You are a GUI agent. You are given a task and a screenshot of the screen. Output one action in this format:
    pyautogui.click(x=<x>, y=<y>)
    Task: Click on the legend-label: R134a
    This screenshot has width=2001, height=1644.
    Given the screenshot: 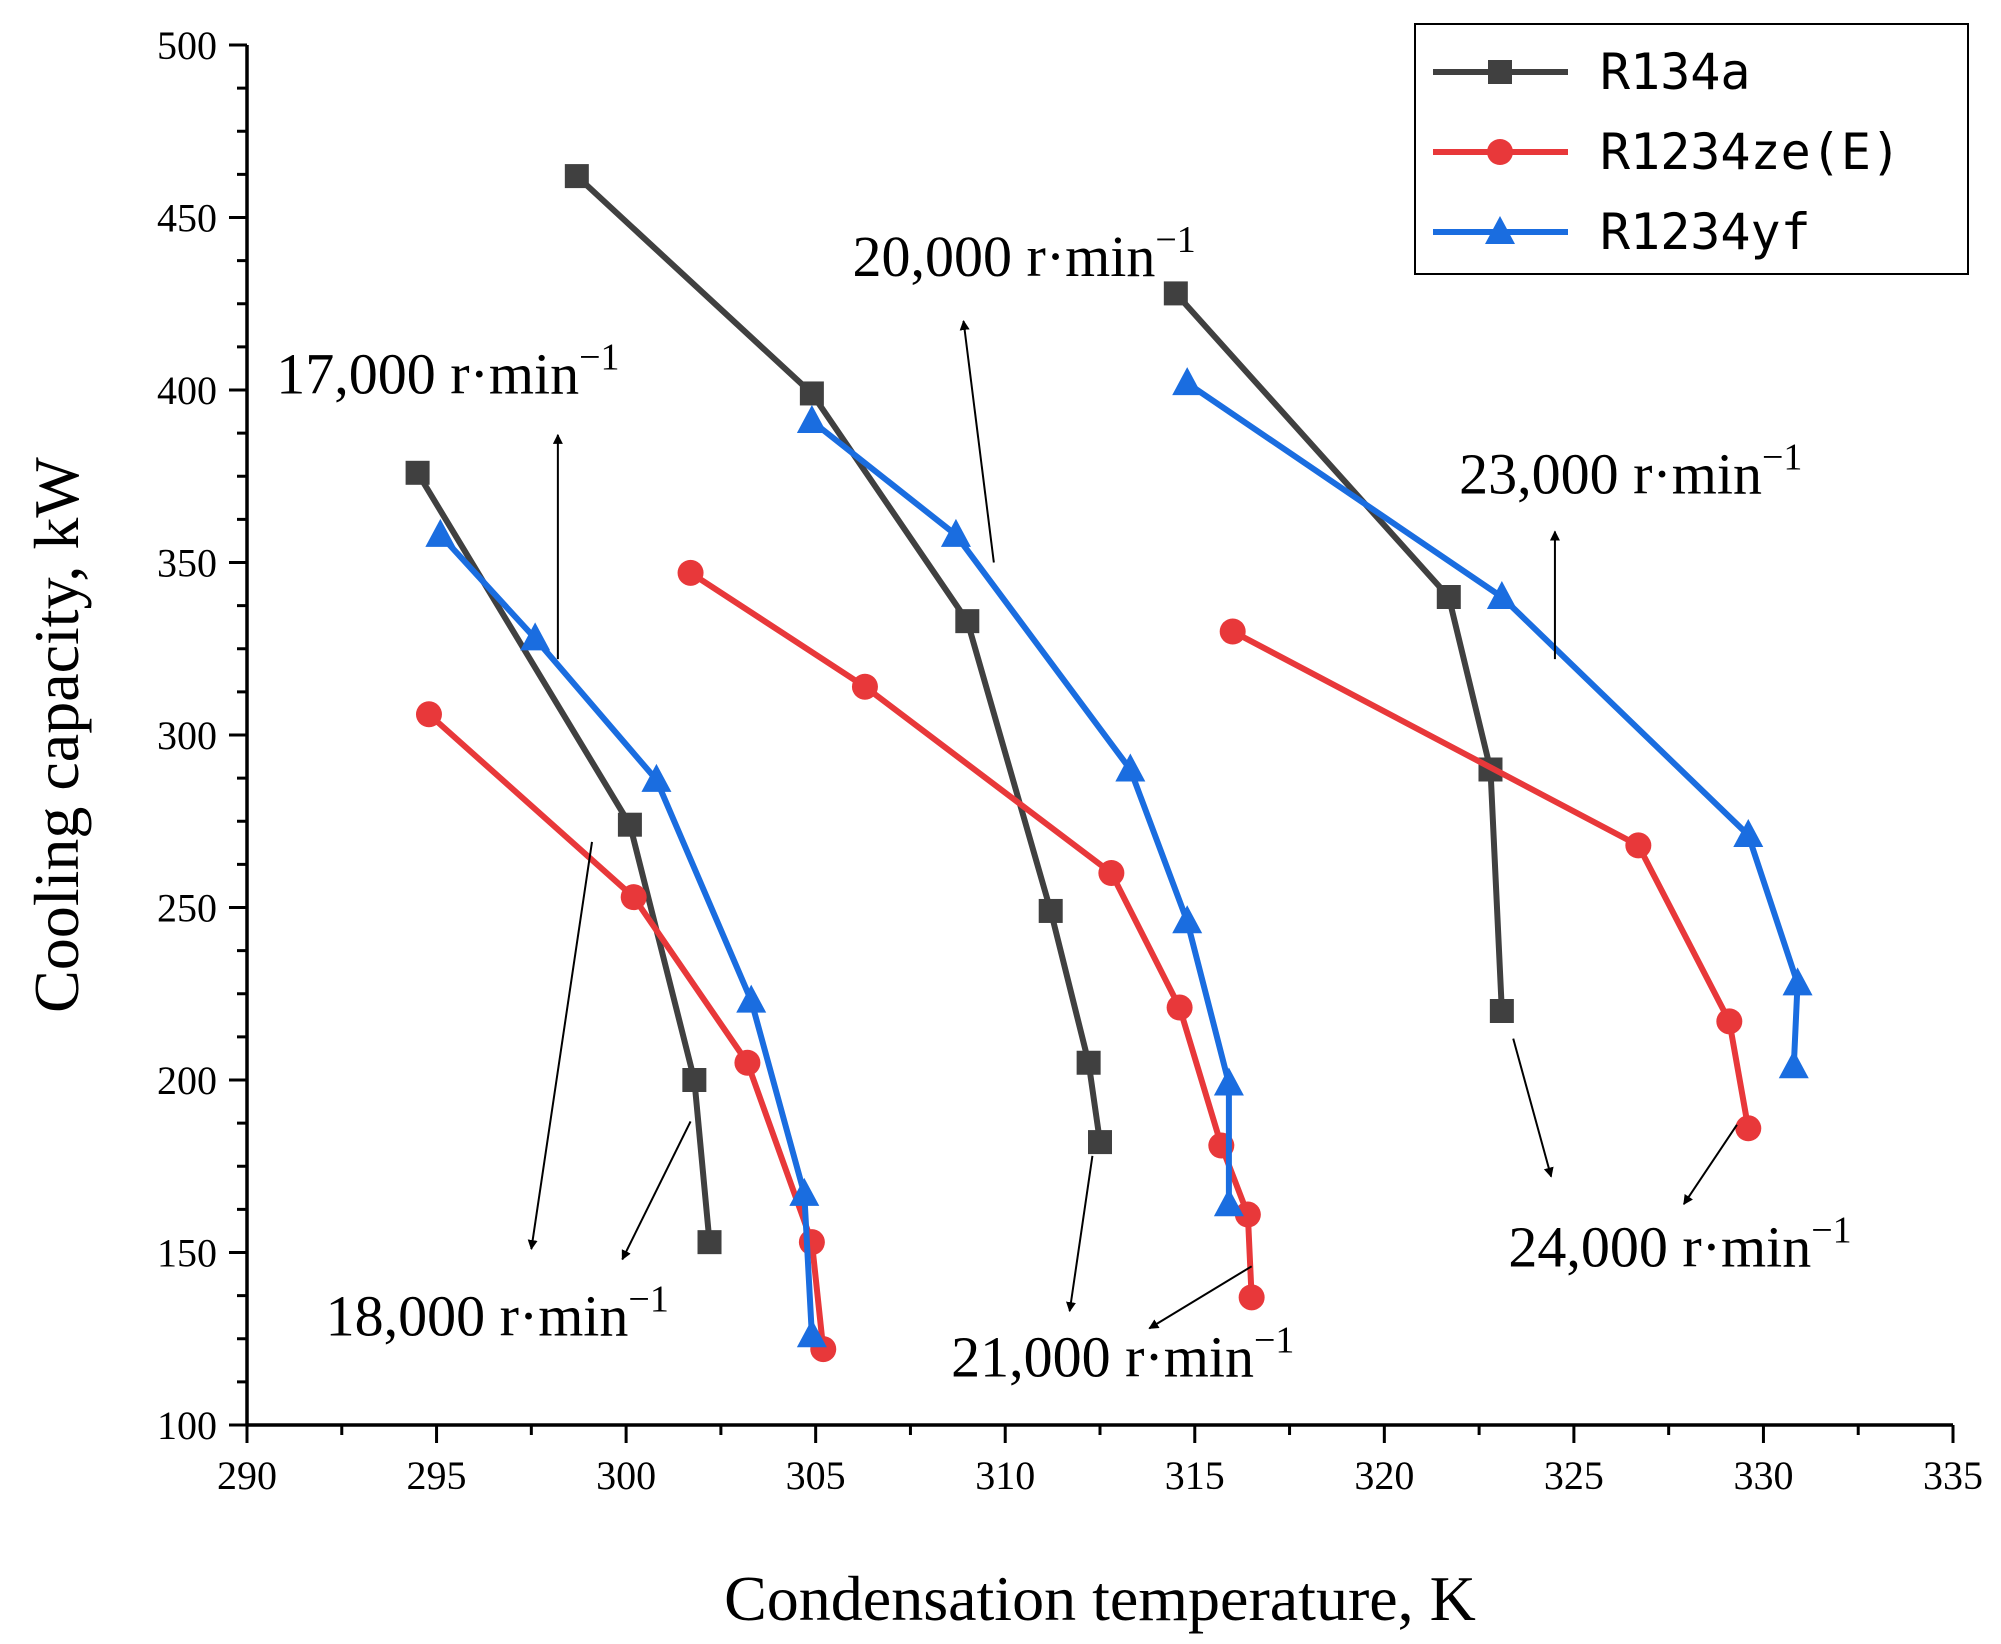 What is the action you would take?
    pyautogui.click(x=1675, y=72)
    